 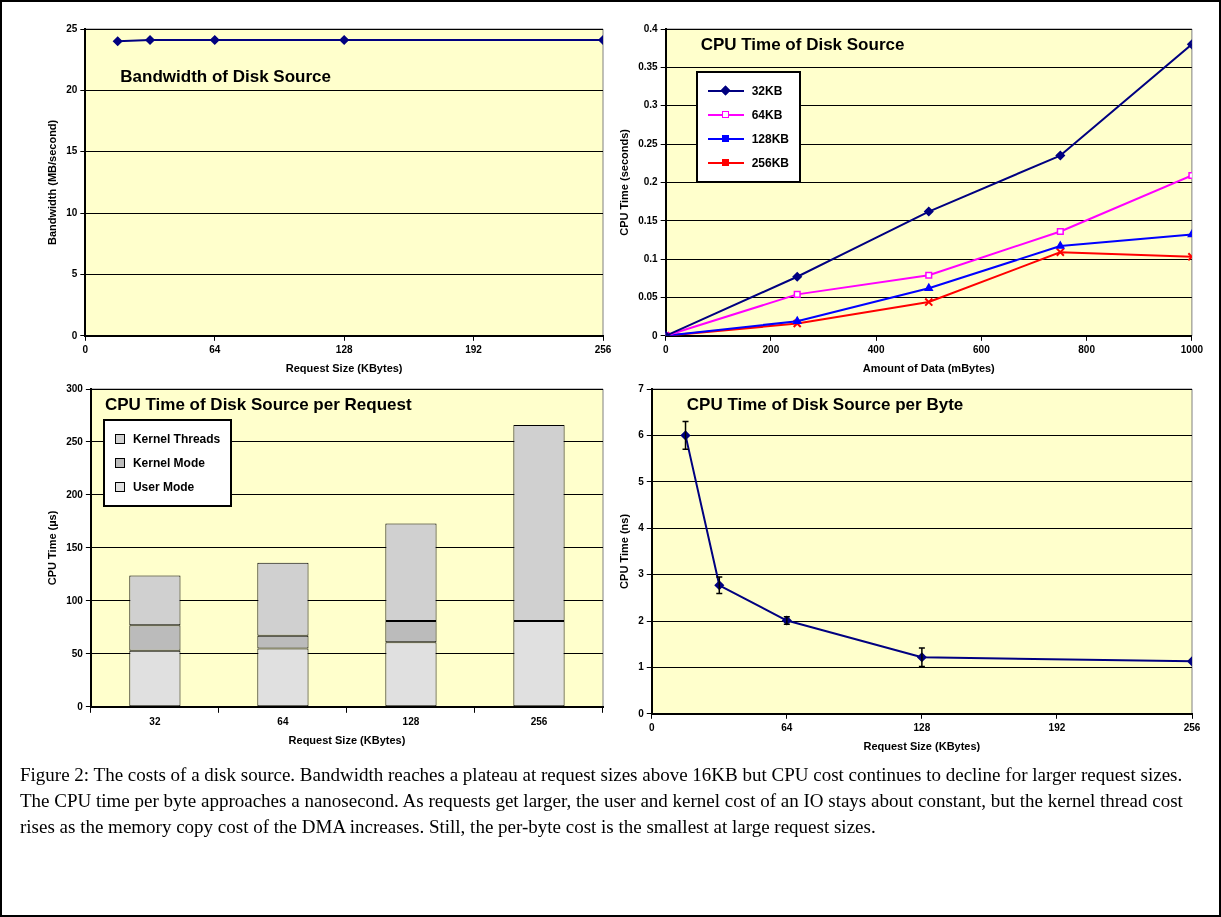 What do you see at coordinates (651, 258) in the screenshot?
I see `y-tick-label: 0.1` at bounding box center [651, 258].